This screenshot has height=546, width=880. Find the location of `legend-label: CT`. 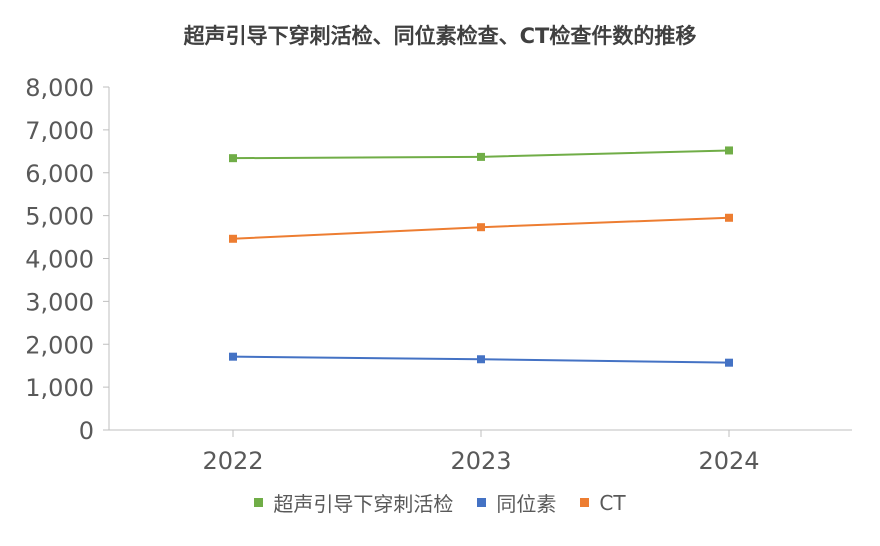

legend-label: CT is located at coordinates (612, 502).